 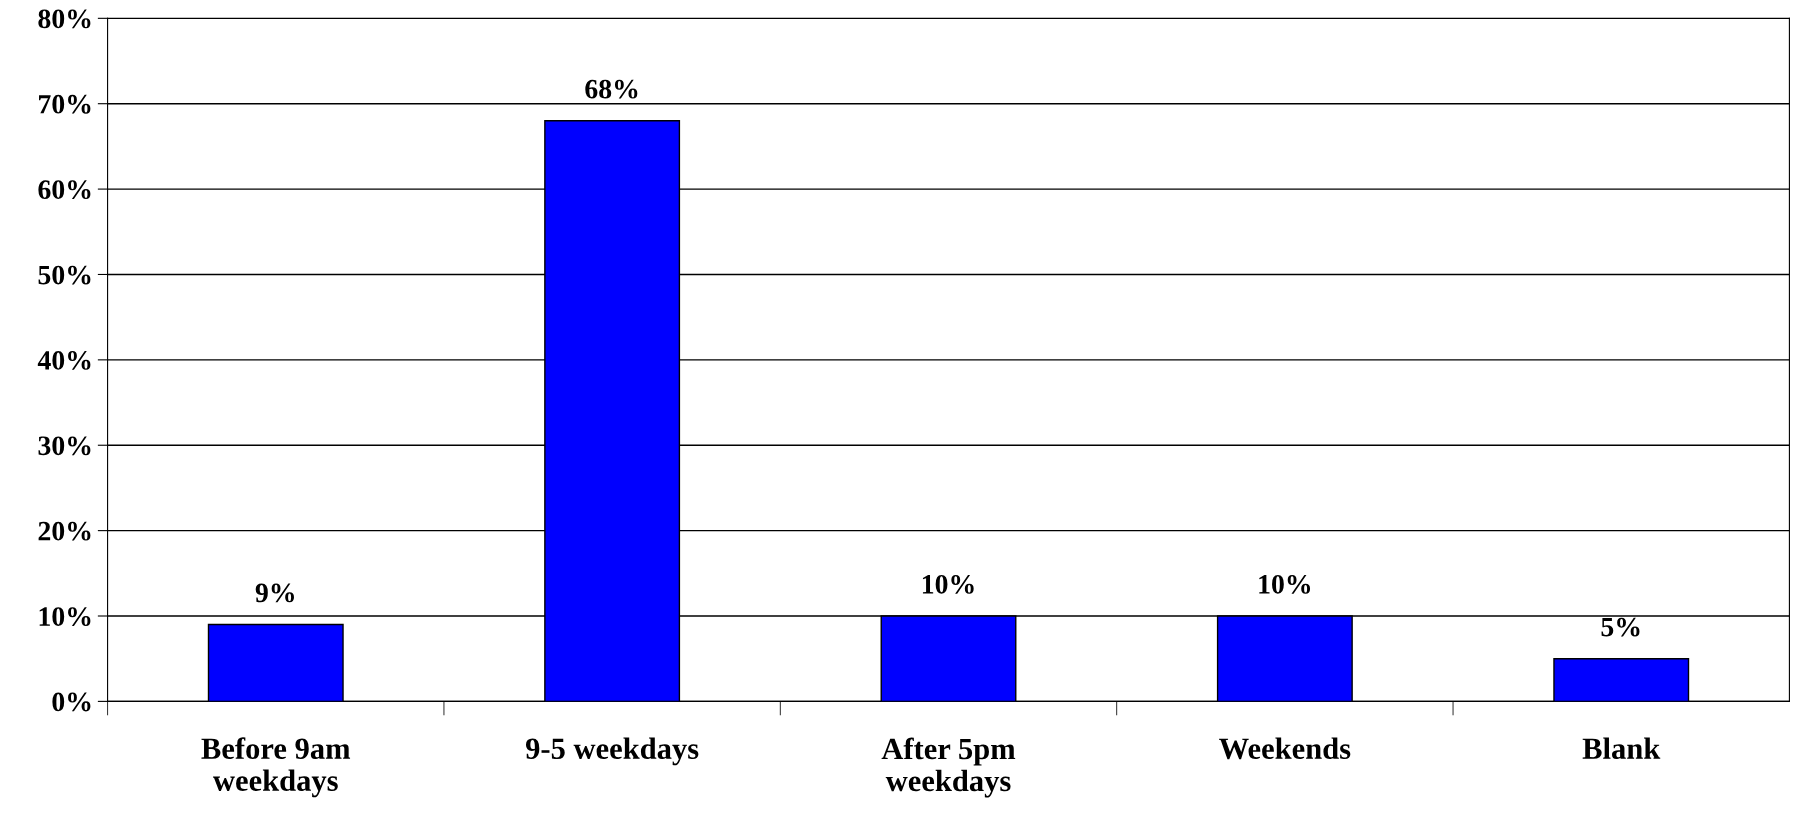 I want to click on y-tick-label: 60%, so click(x=64, y=190).